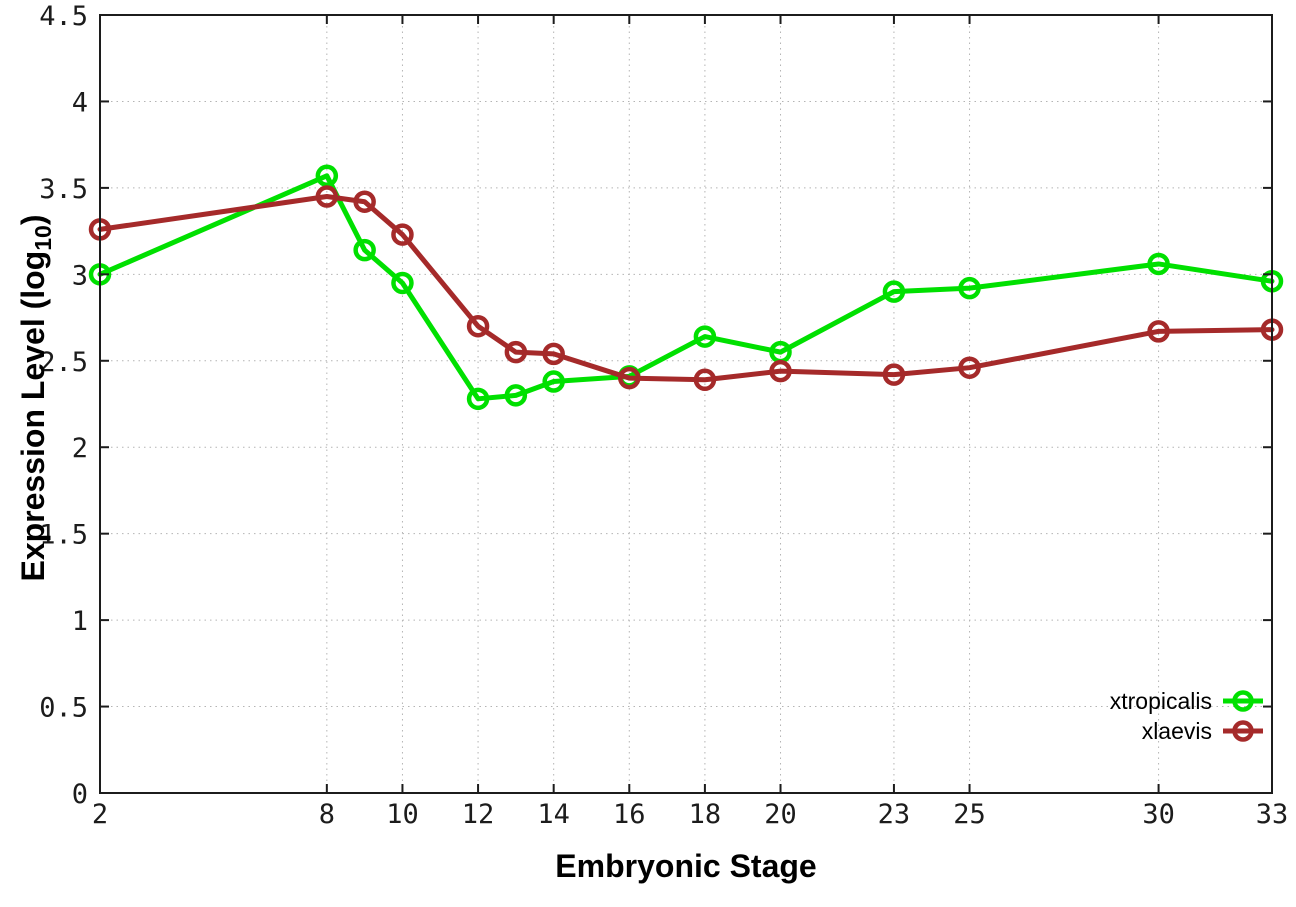 This screenshot has height=907, width=1296. I want to click on y-axis-title: Expression Level (log10), so click(36, 397).